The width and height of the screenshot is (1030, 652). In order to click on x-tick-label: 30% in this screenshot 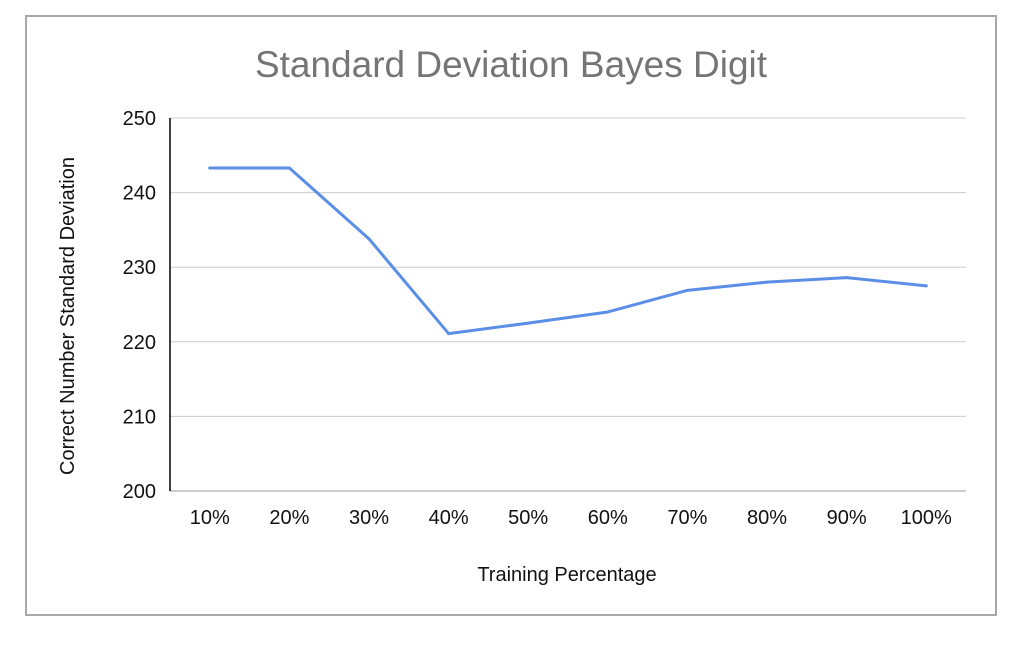, I will do `click(369, 518)`.